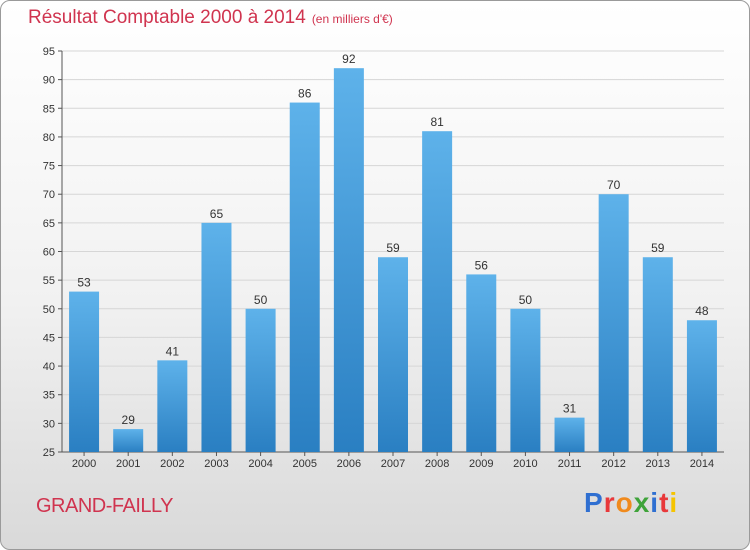  I want to click on logo-letter: t, so click(664, 502).